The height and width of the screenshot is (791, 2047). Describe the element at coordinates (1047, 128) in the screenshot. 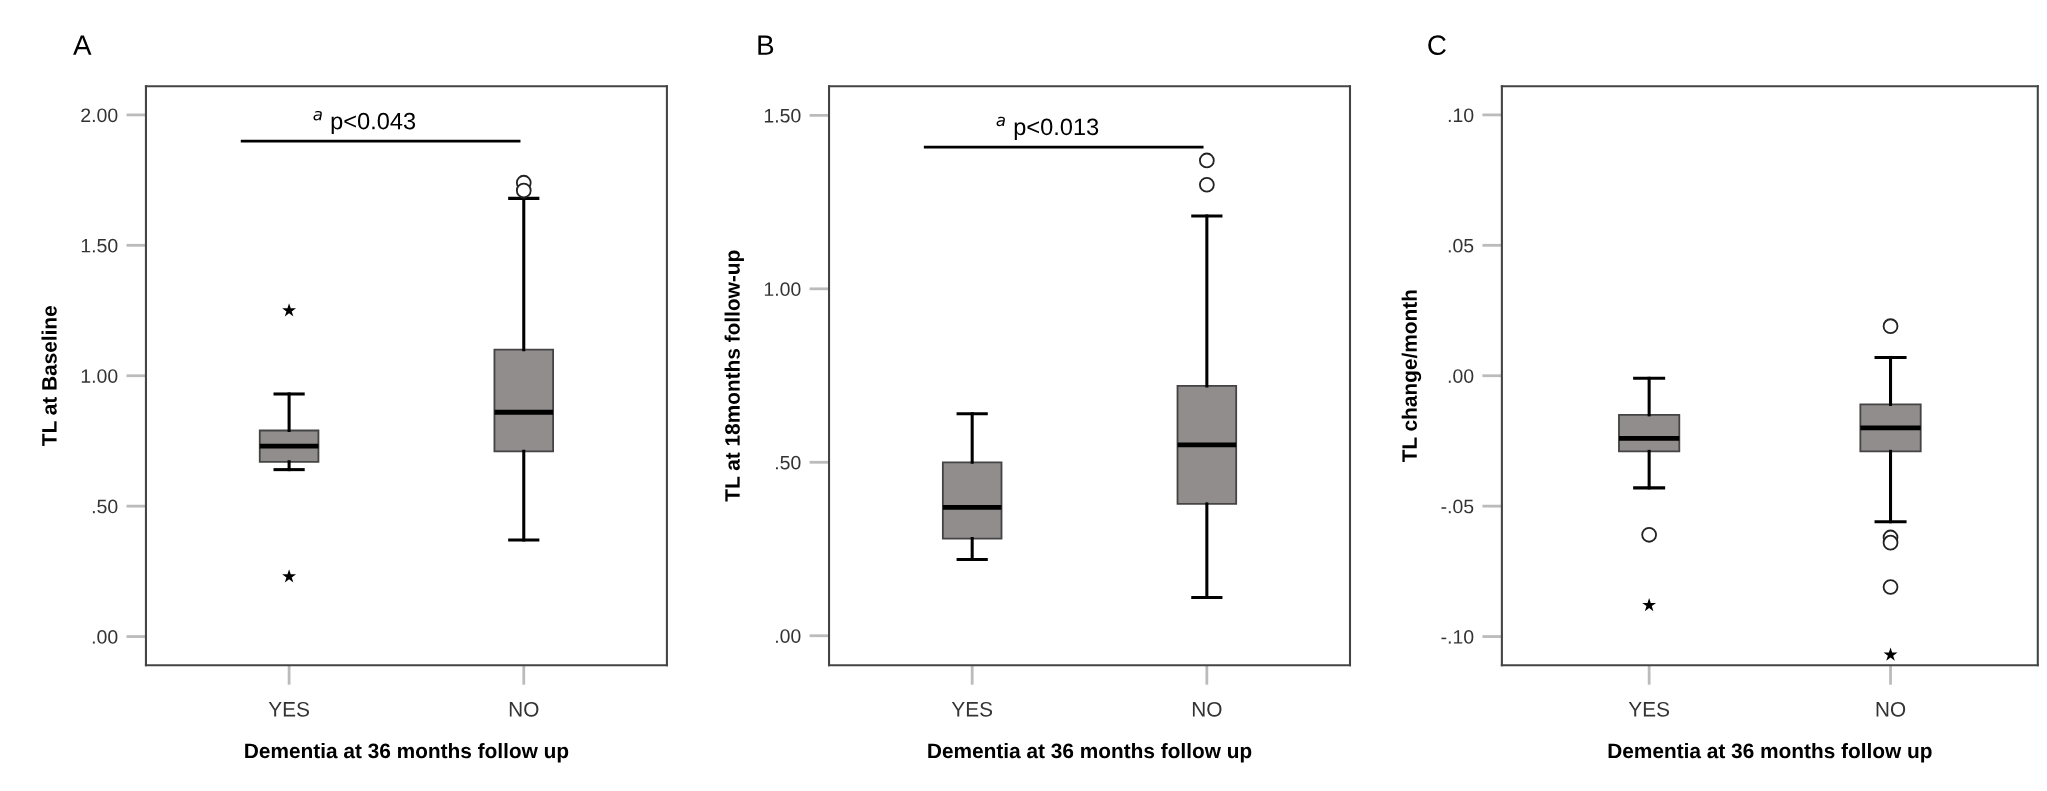

I see `annotation: $^{a}$ p<0.013` at that location.